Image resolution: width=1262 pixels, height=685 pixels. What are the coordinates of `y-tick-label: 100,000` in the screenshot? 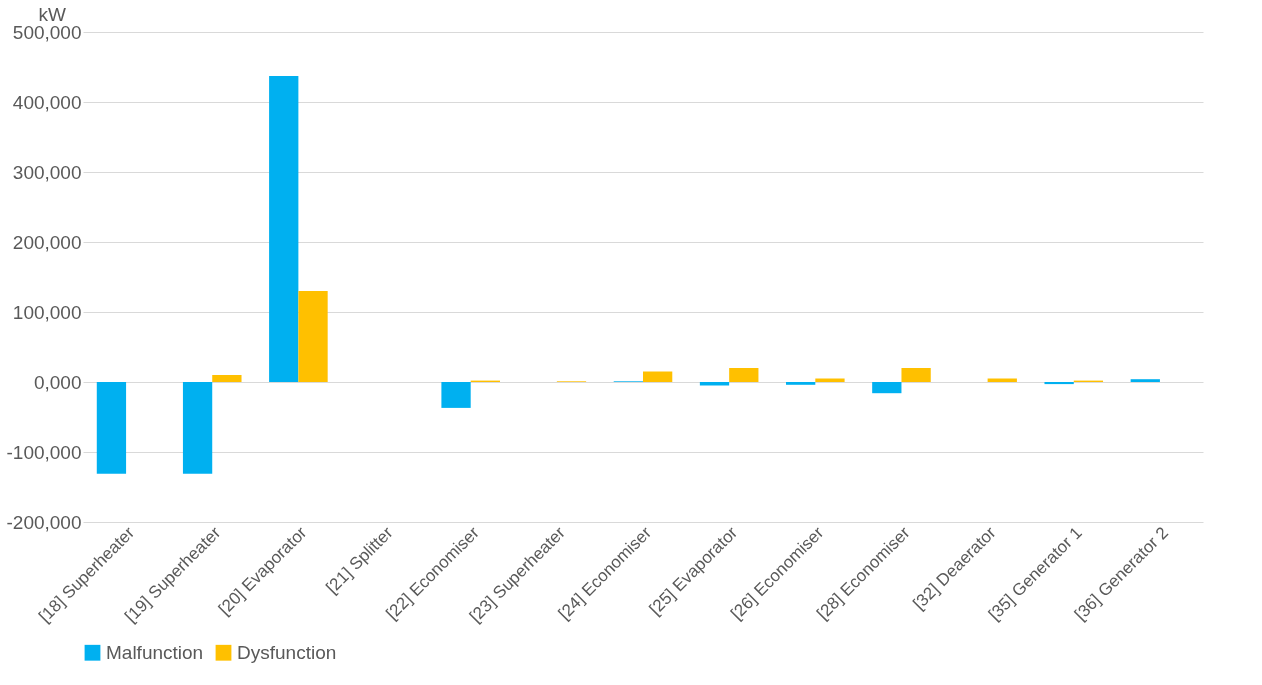 It's located at (47, 312).